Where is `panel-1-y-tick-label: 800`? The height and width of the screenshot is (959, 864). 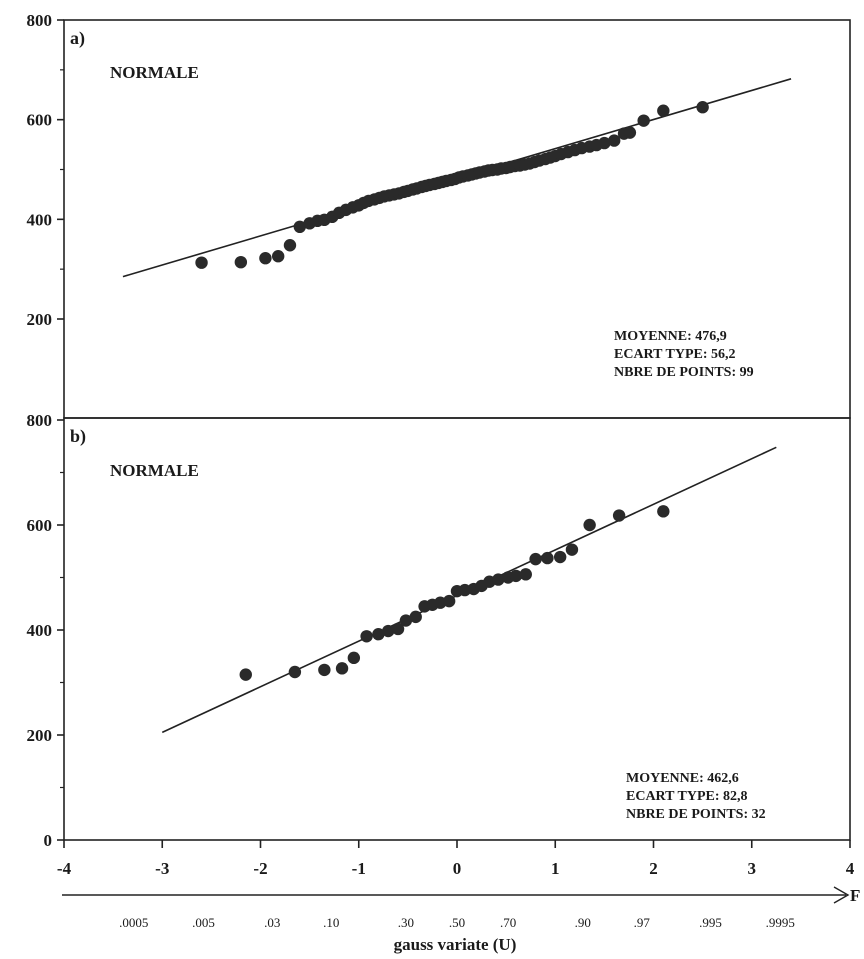
panel-1-y-tick-label: 800 is located at coordinates (40, 420).